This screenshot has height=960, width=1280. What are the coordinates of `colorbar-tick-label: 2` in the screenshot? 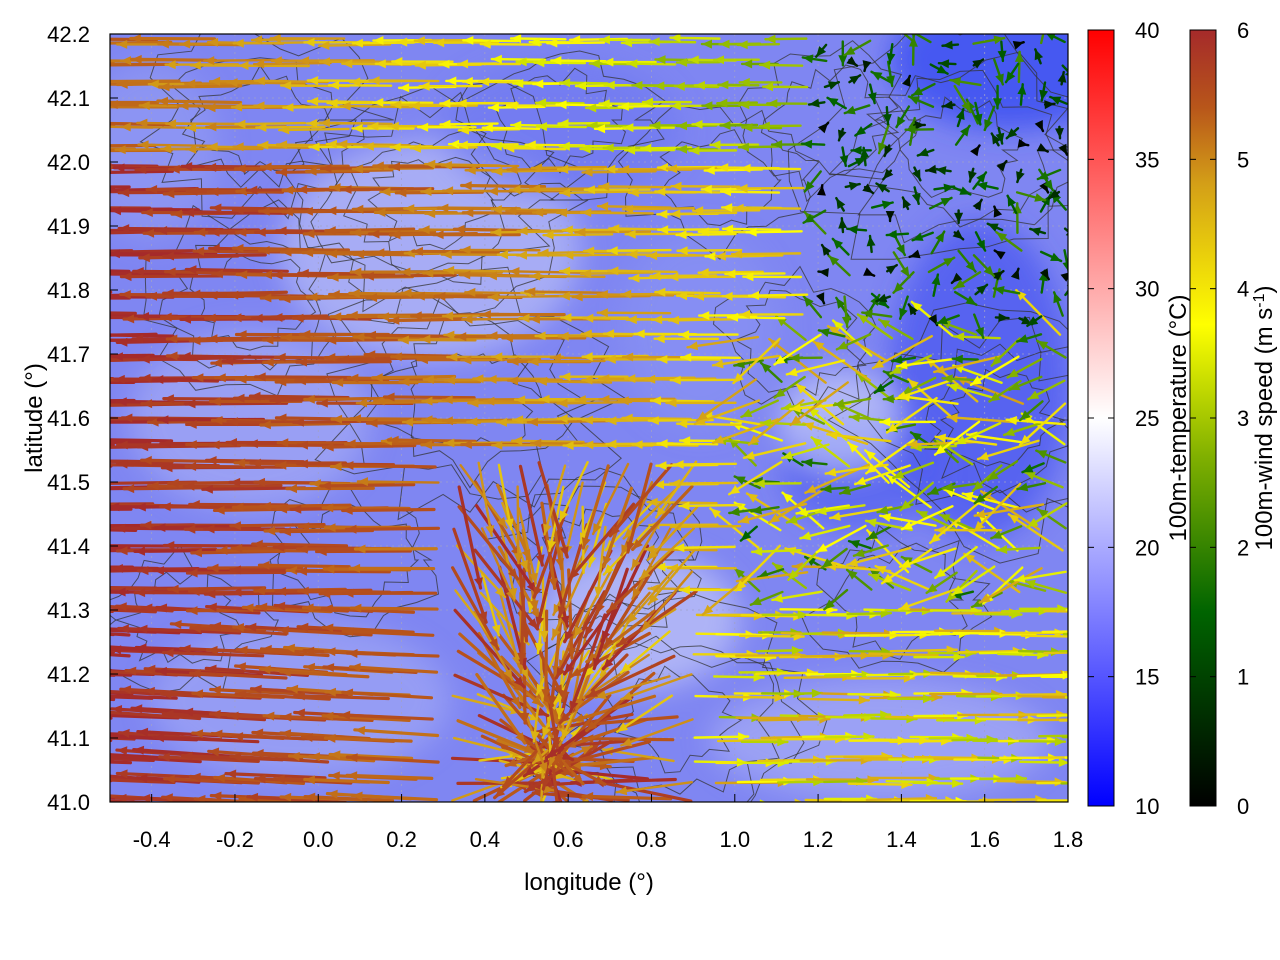 It's located at (1243, 547).